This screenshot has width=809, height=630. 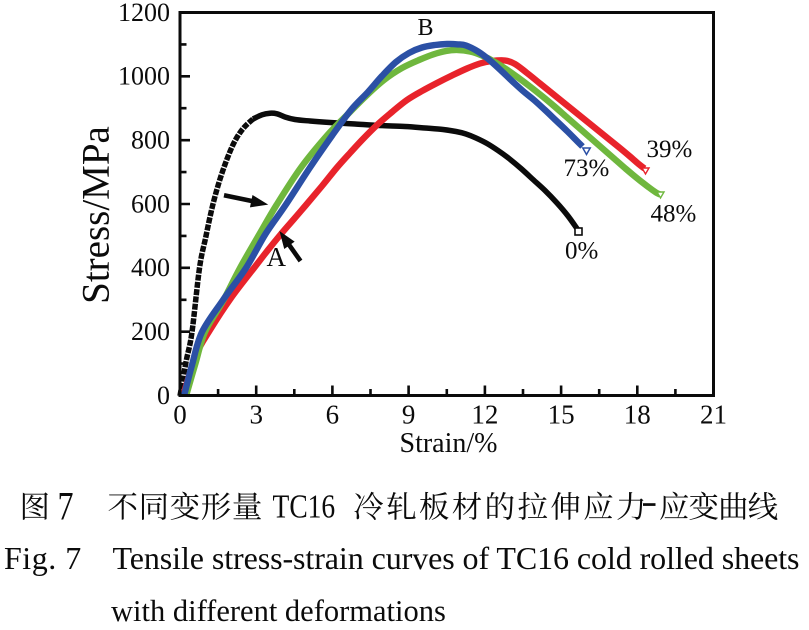 What do you see at coordinates (150, 203) in the screenshot?
I see `svg-text: 600` at bounding box center [150, 203].